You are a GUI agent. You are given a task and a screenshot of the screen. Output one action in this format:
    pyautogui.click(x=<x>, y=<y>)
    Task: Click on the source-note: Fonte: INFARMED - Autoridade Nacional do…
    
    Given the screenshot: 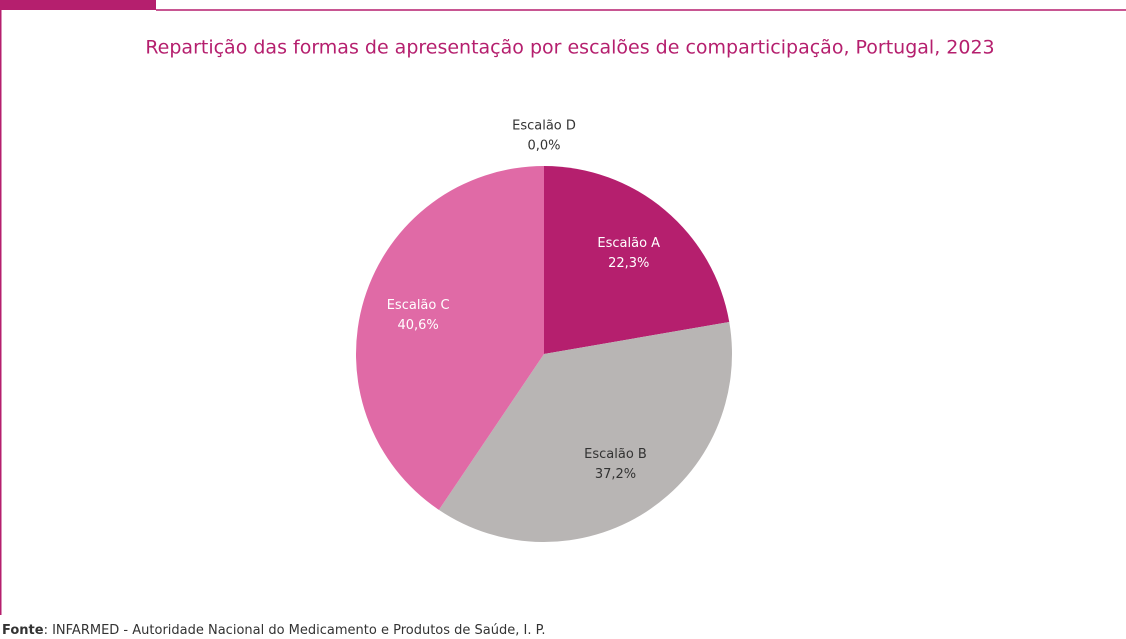 What is the action you would take?
    pyautogui.click(x=274, y=630)
    